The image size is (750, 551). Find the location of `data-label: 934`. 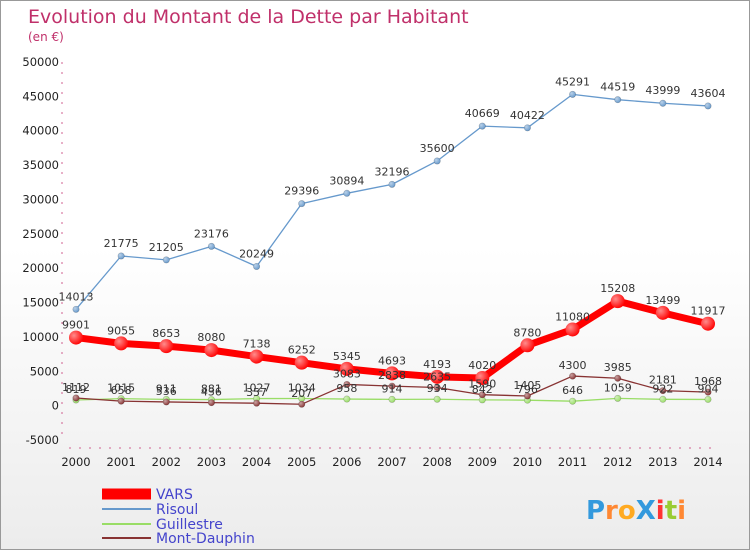

data-label: 934 is located at coordinates (437, 388).